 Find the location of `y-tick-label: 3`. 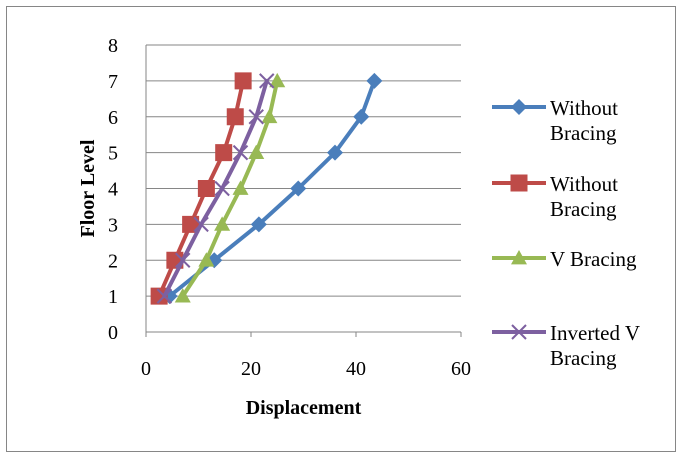

y-tick-label: 3 is located at coordinates (113, 225).